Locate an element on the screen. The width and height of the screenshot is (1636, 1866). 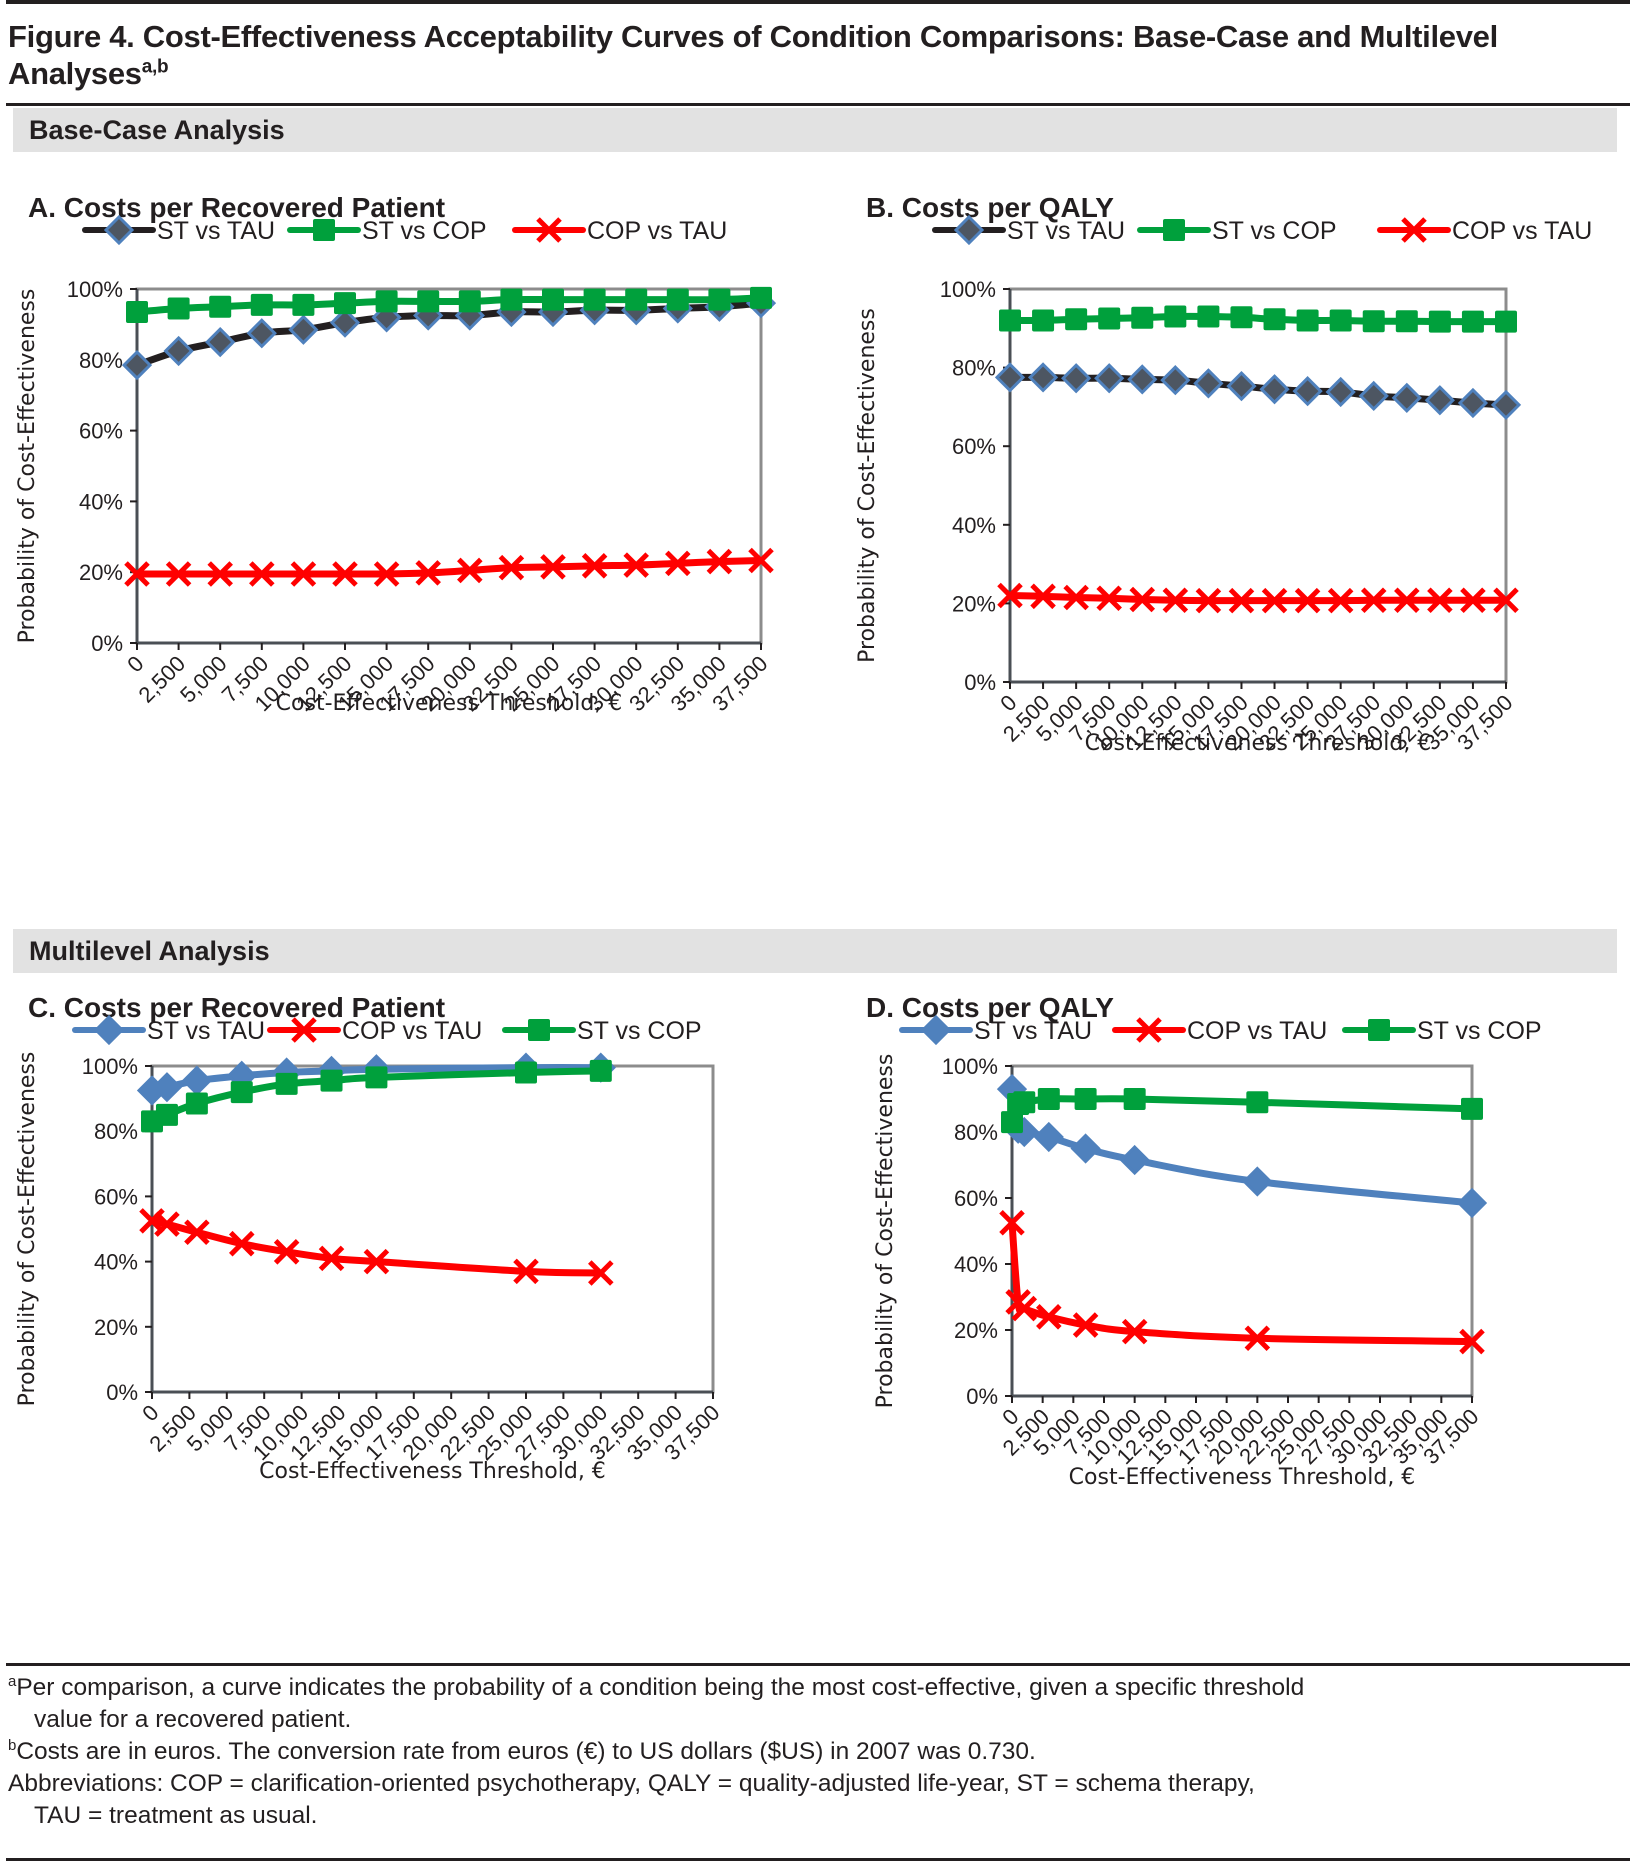
legend: ST vs TAU ST vs COP COP vs TAU is located at coordinates (1262, 230).